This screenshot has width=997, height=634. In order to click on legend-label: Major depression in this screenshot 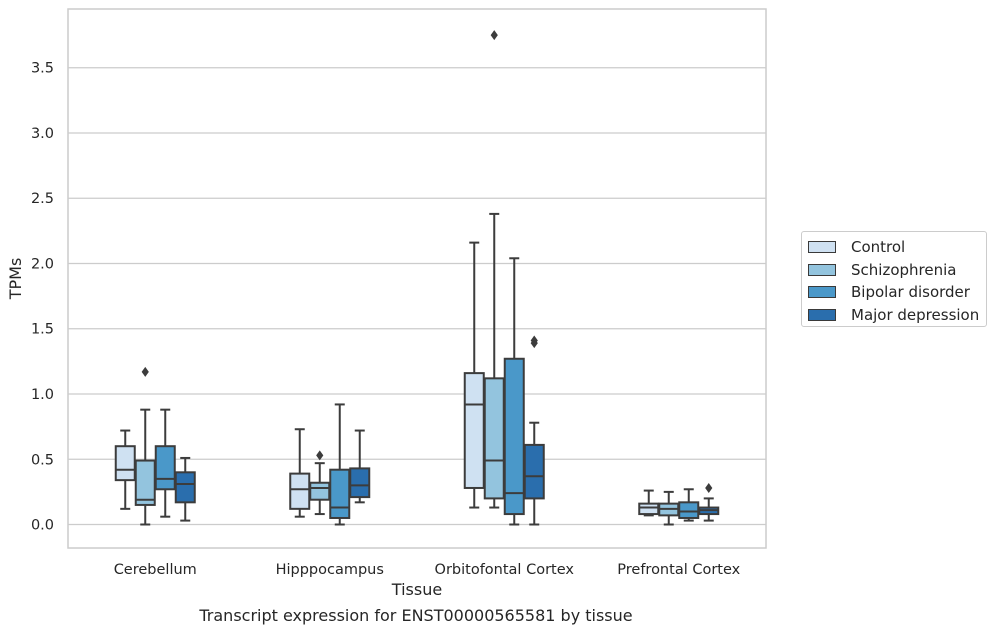, I will do `click(915, 314)`.